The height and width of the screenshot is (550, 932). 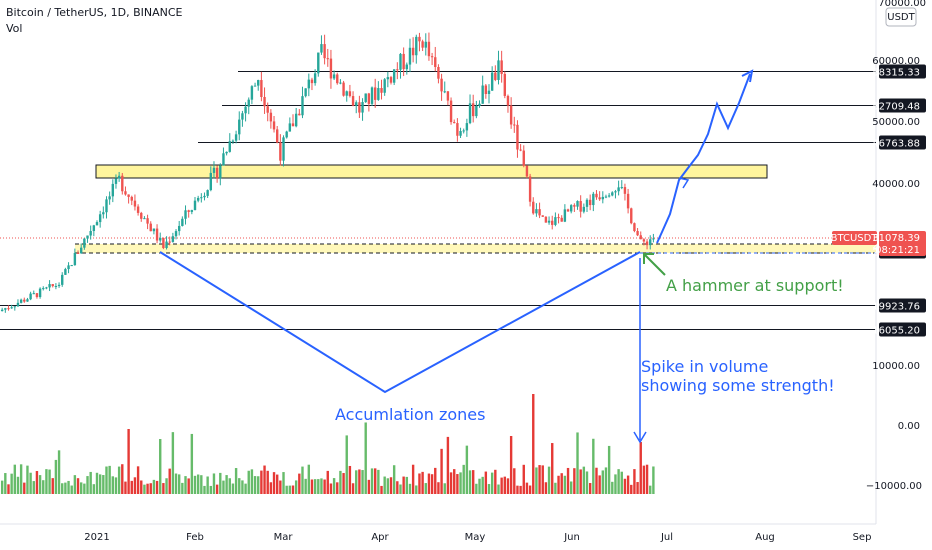 What do you see at coordinates (431, 171) in the screenshot?
I see `resistance-zone` at bounding box center [431, 171].